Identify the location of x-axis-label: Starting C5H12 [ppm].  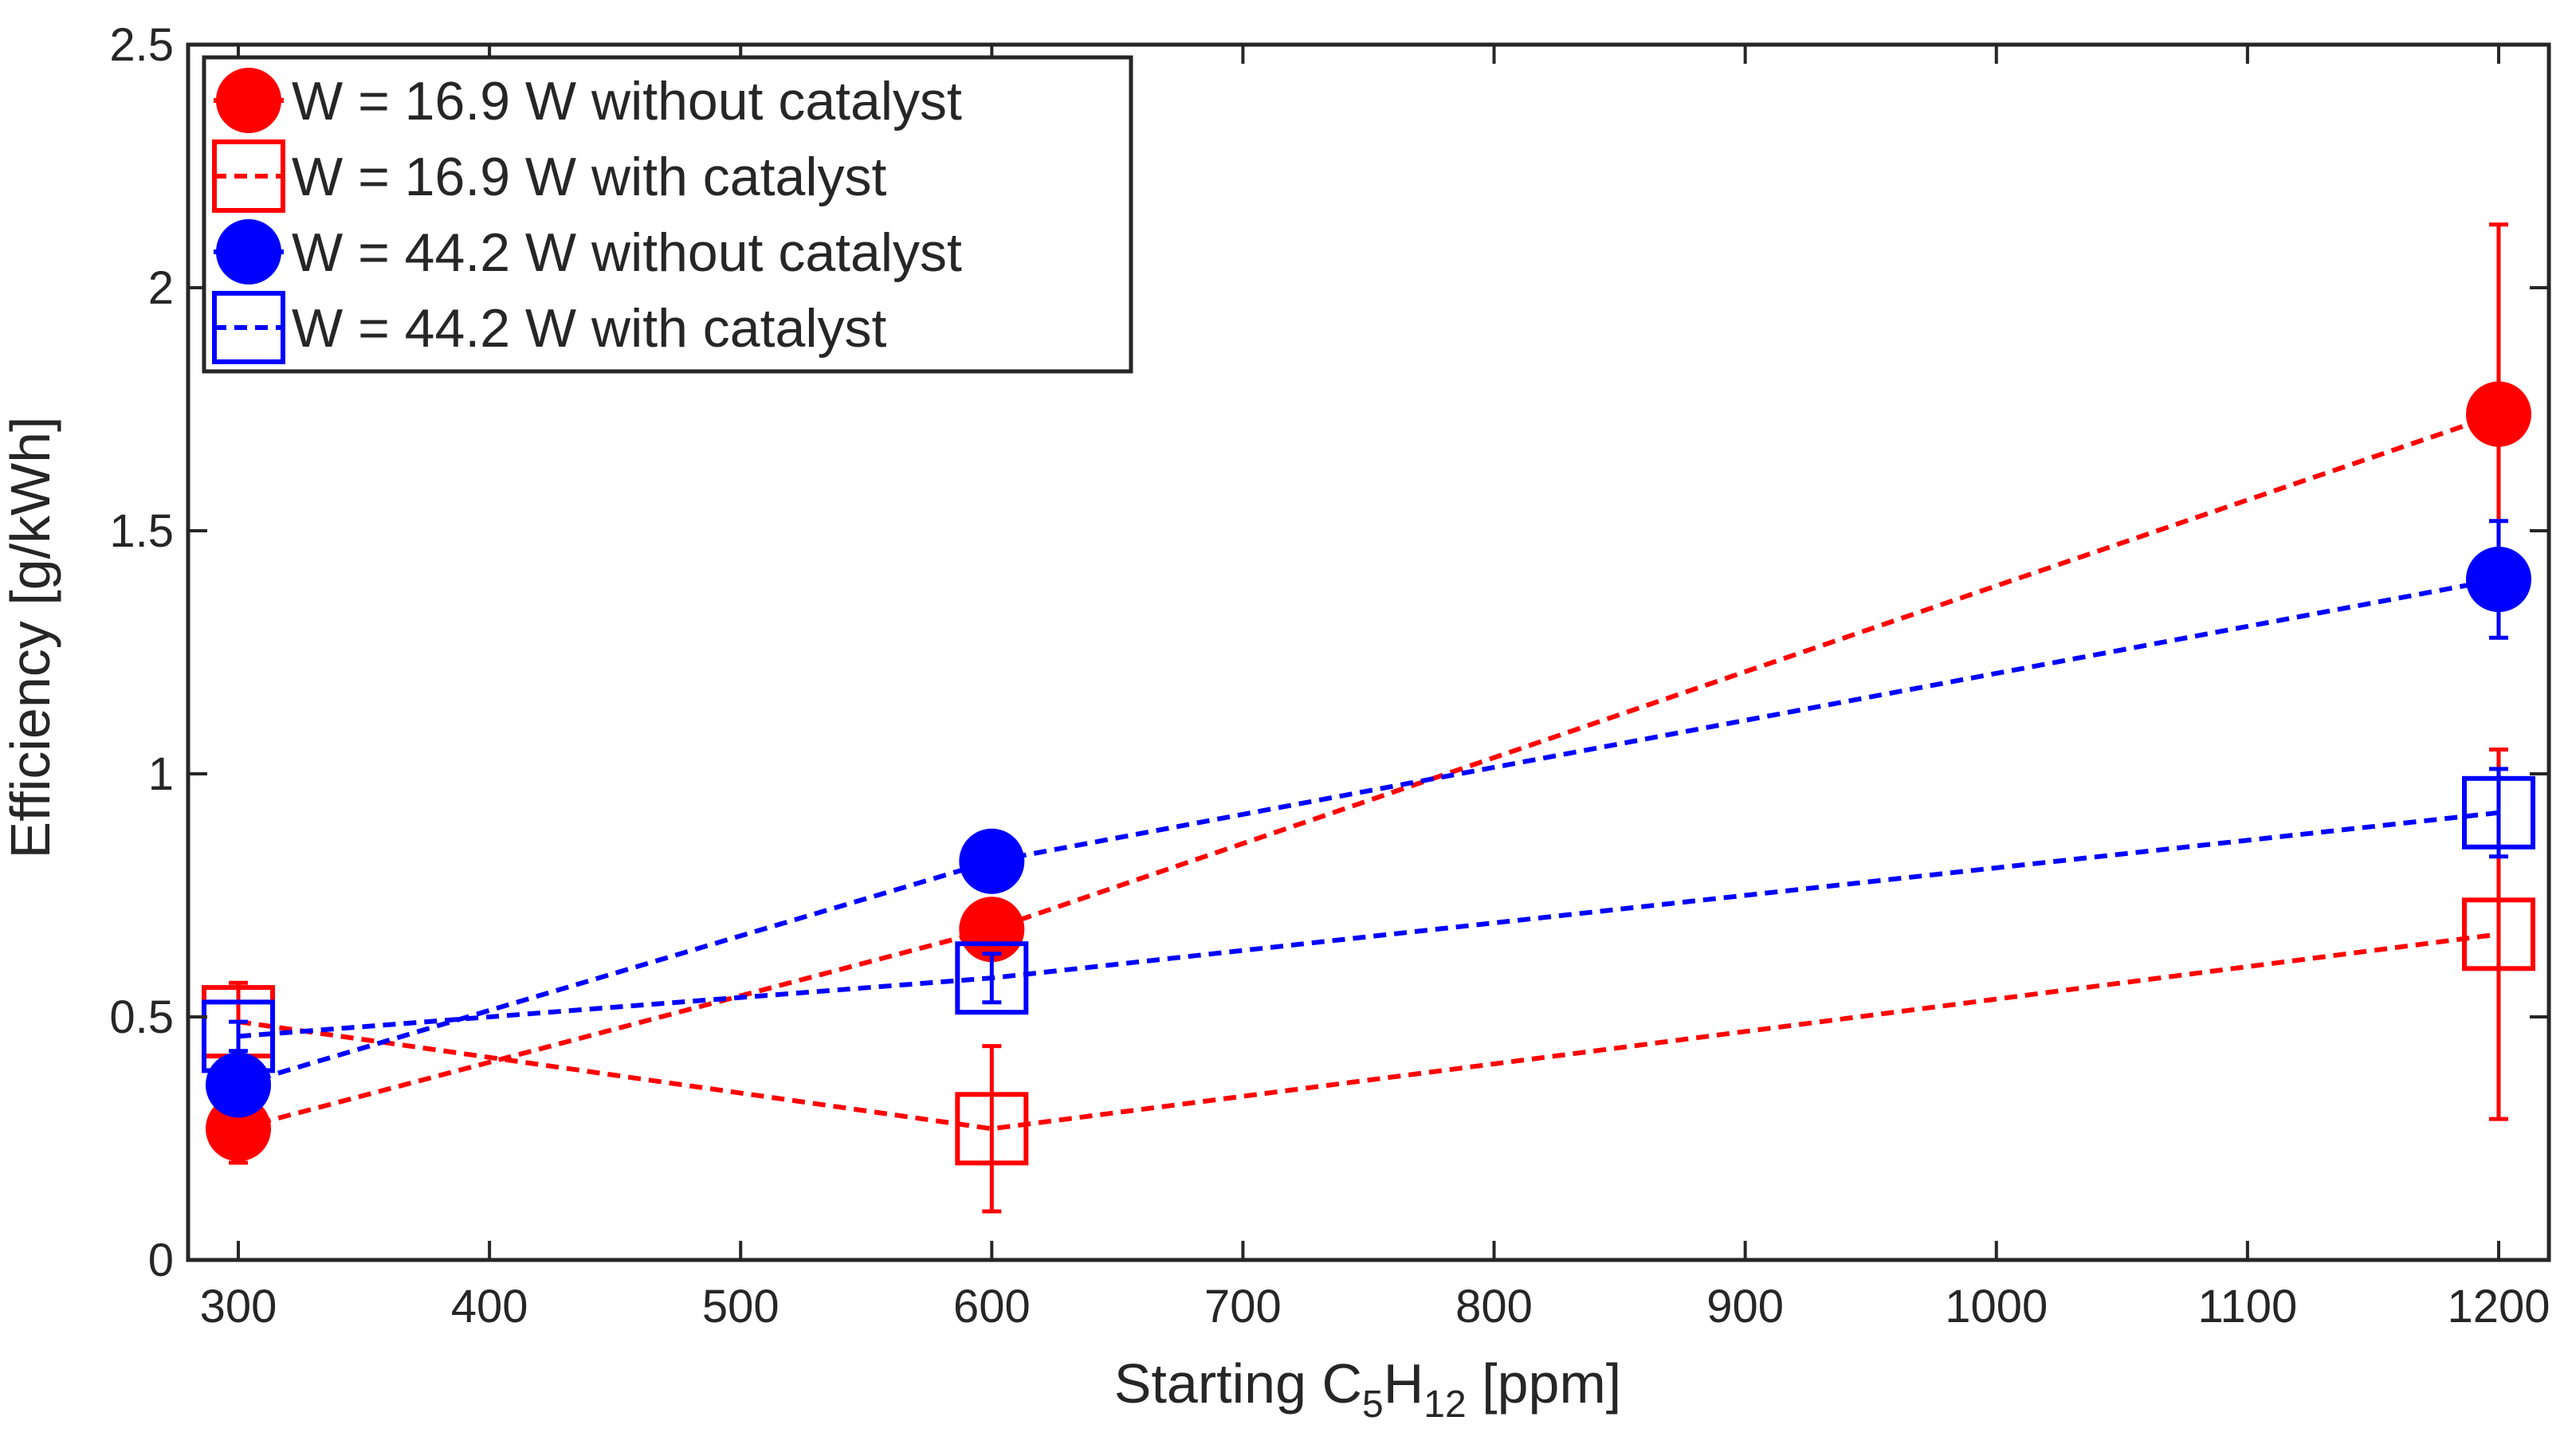
(1367, 1389).